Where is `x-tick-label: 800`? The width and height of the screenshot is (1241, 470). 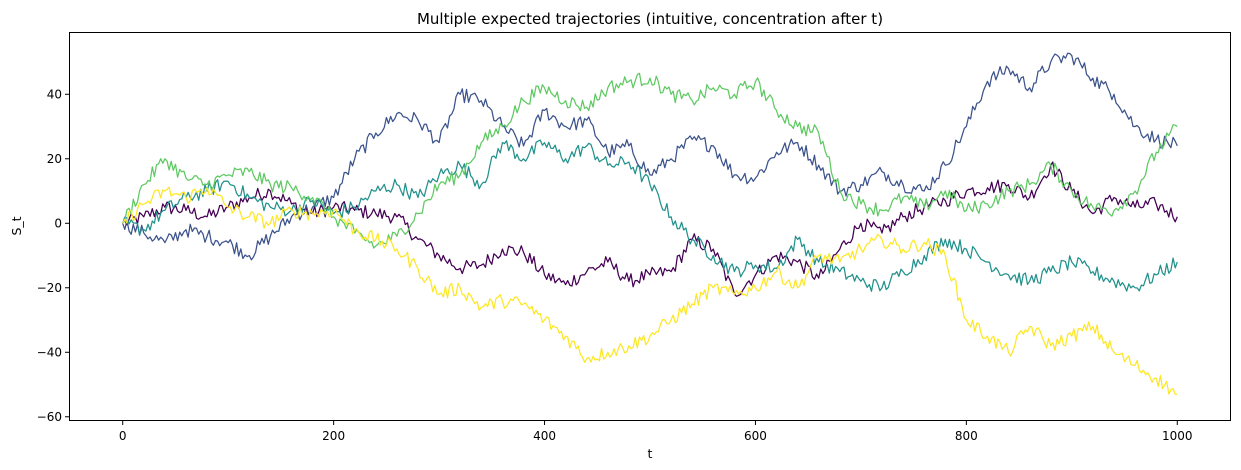 x-tick-label: 800 is located at coordinates (966, 436).